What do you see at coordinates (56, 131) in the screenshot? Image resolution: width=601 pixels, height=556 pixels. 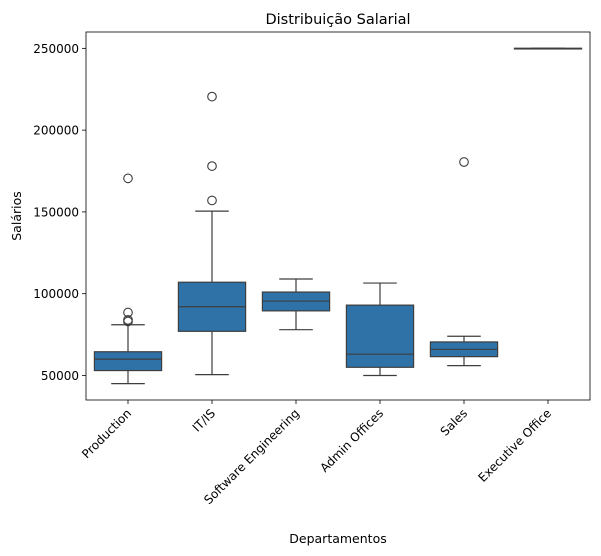 I see `y-tick-label-3: 200000` at bounding box center [56, 131].